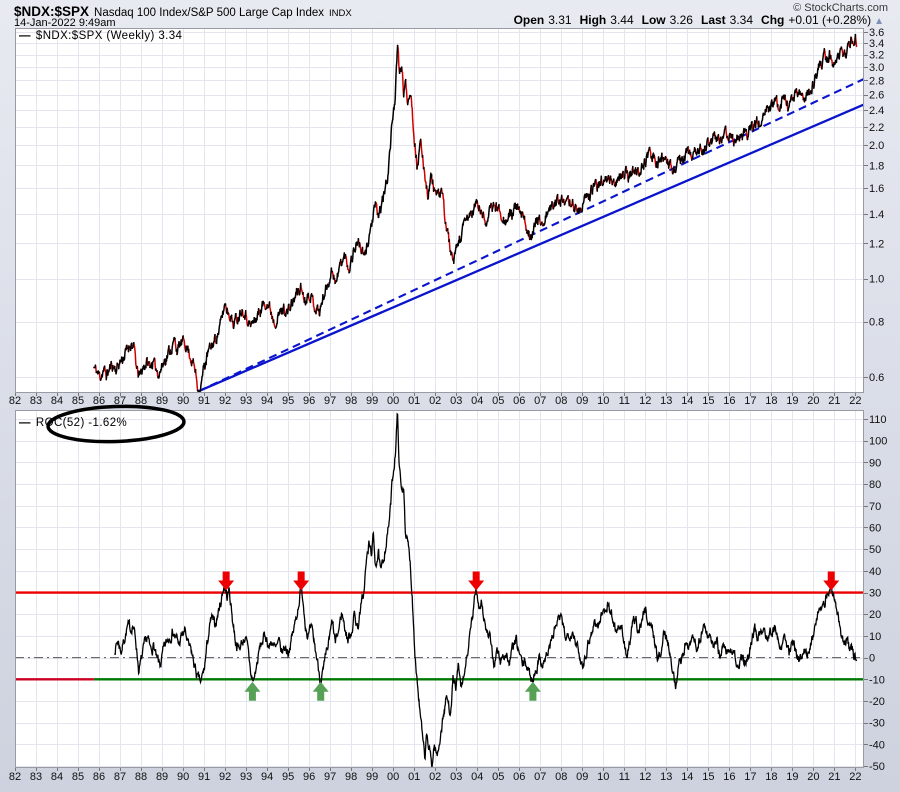  Describe the element at coordinates (267, 401) in the screenshot. I see `svg-text: 94` at that location.